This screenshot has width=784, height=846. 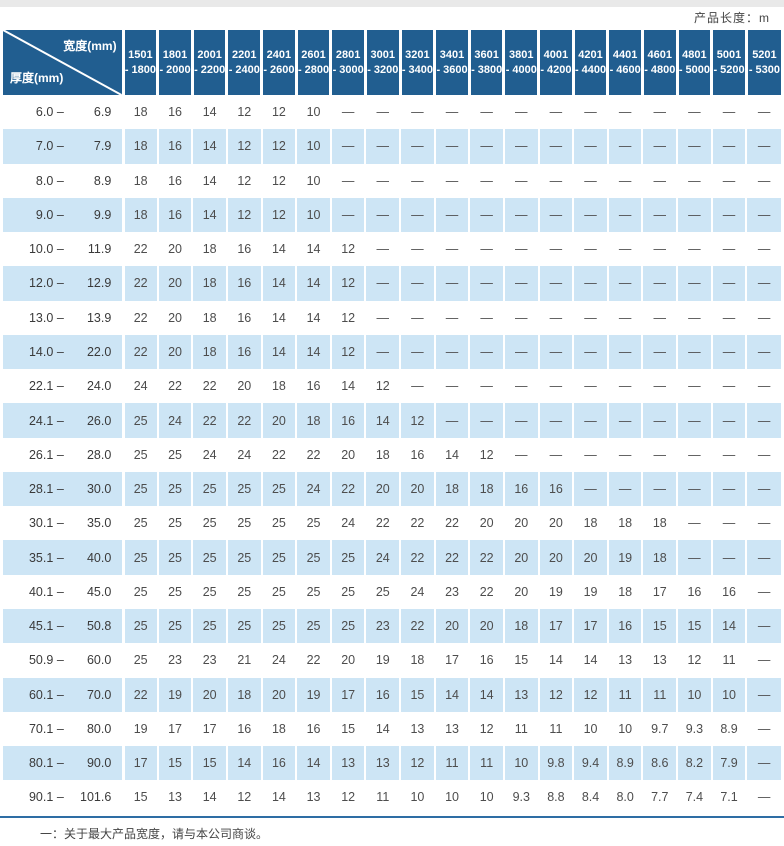 I want to click on thickness-range-label: 30.1–35.0, so click(x=63, y=523).